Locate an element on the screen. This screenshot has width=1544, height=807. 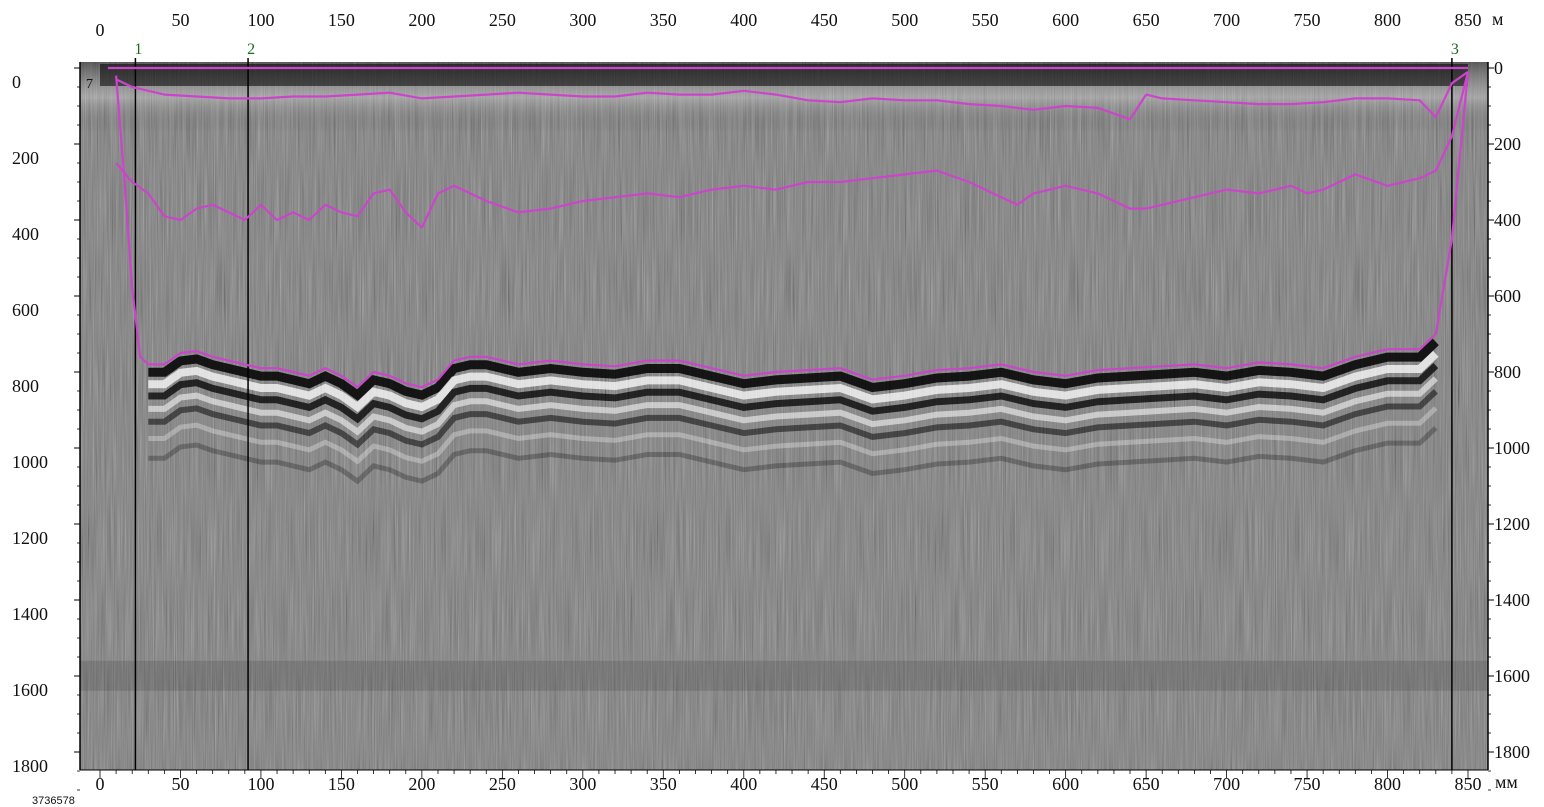
top-tick-label-50: 50 is located at coordinates (180, 20).